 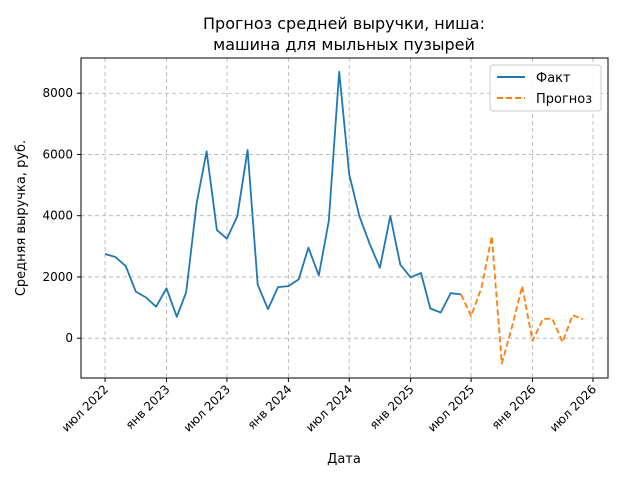 What do you see at coordinates (207, 408) in the screenshot?
I see `x-tick-label: июл 2023` at bounding box center [207, 408].